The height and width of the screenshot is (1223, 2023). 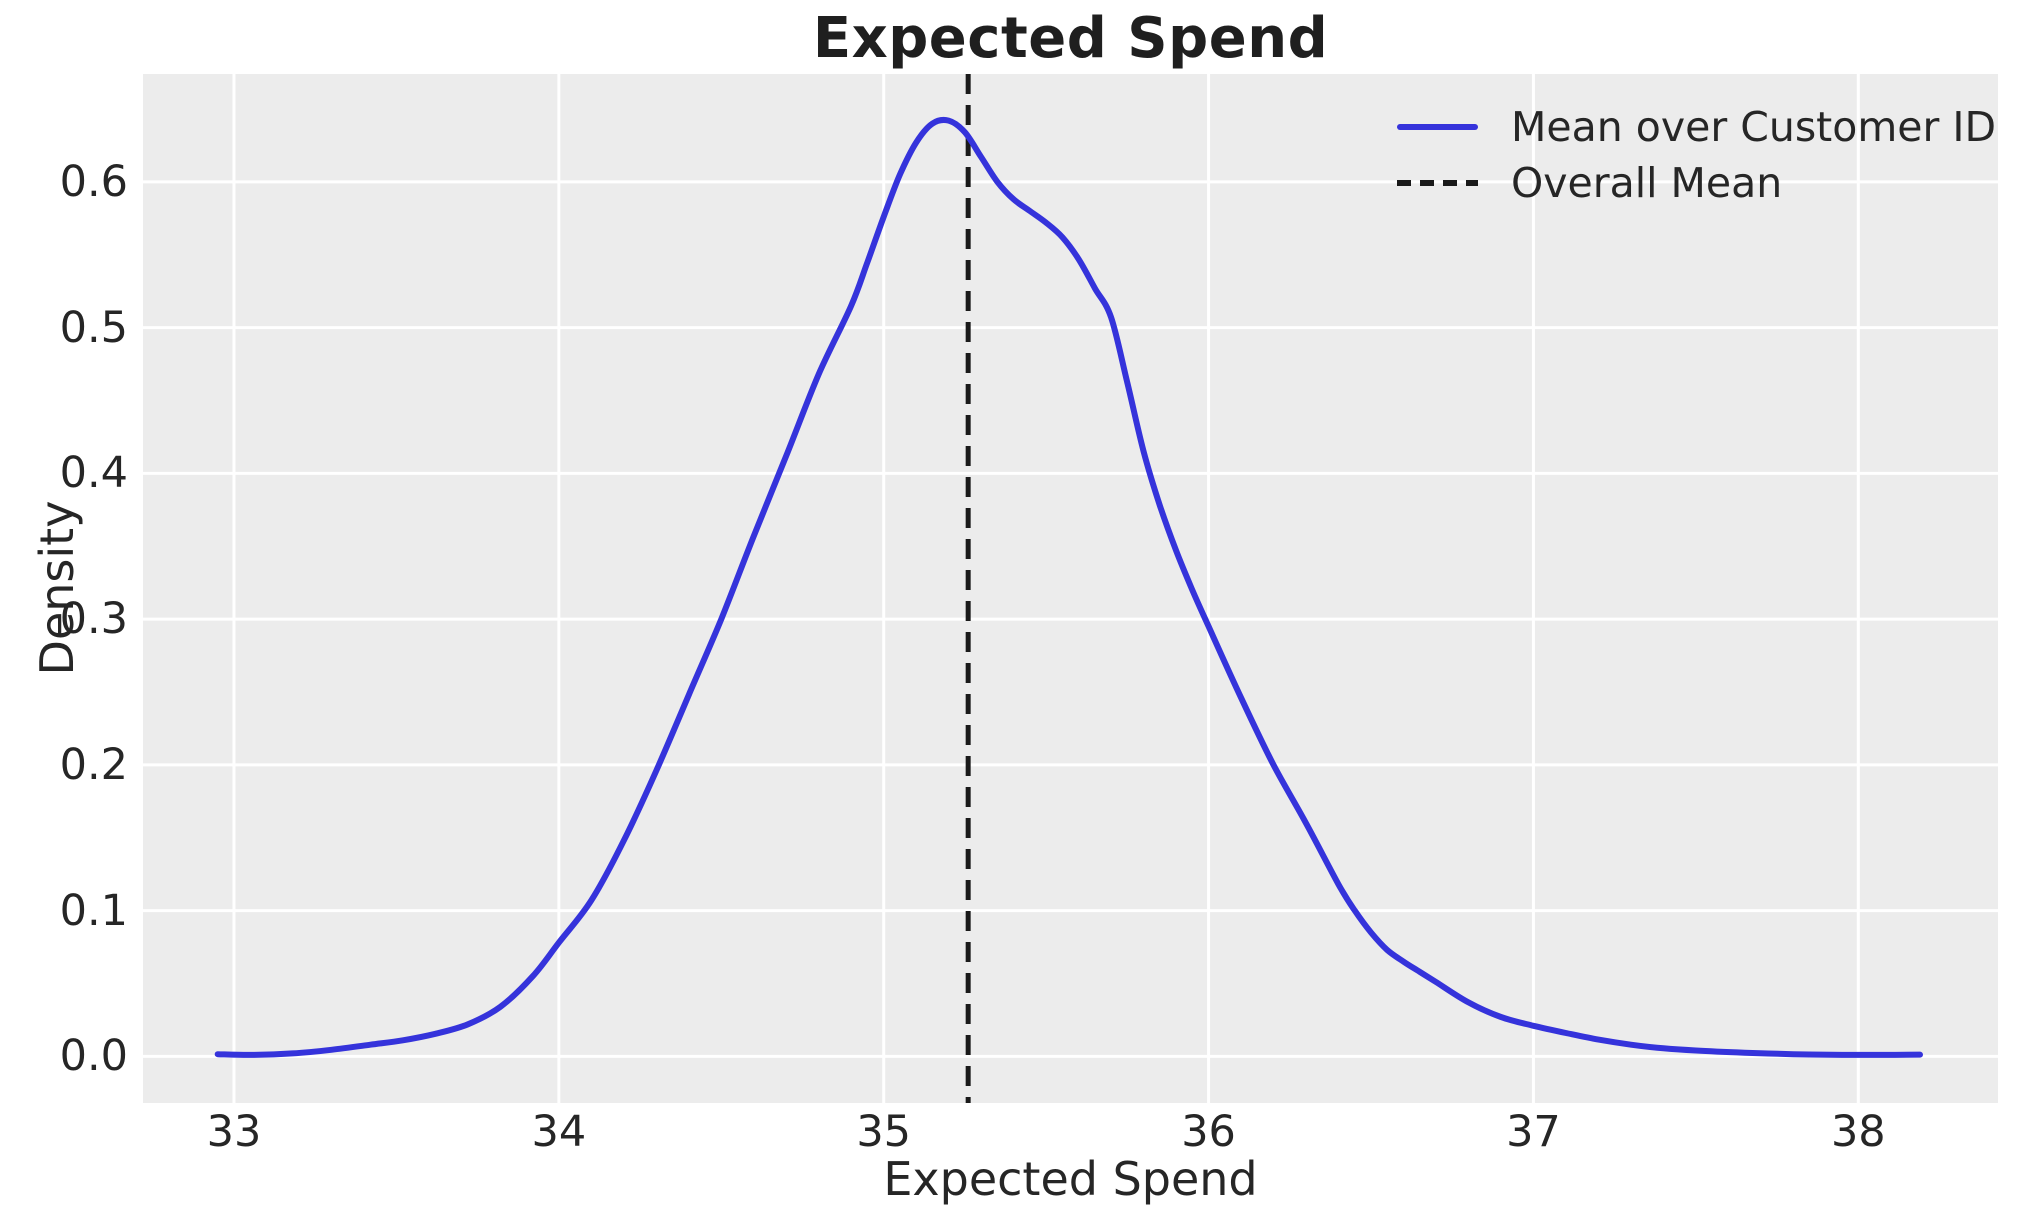 What do you see at coordinates (93, 327) in the screenshot?
I see `y-tick-label: 0.5` at bounding box center [93, 327].